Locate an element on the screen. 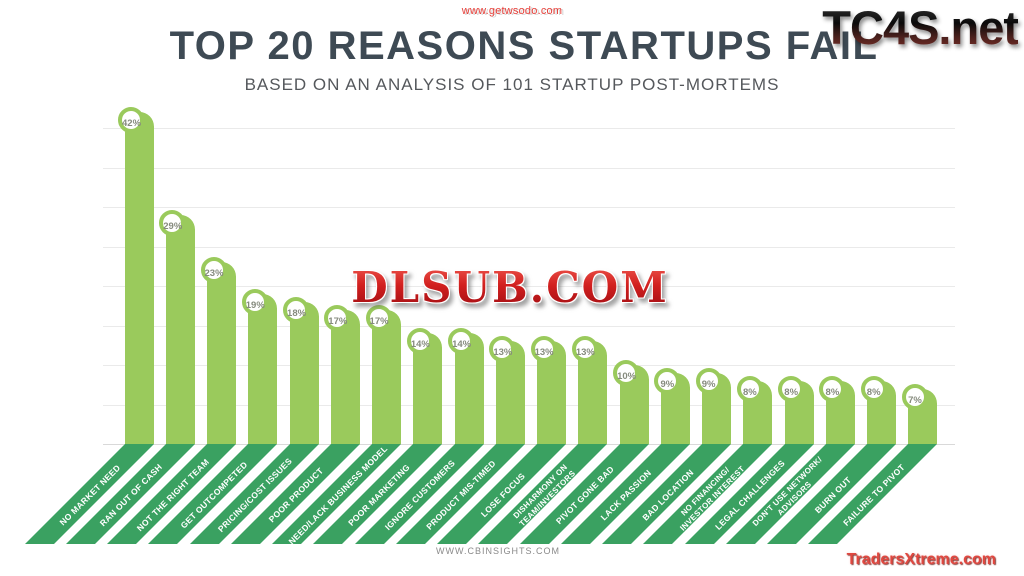 The width and height of the screenshot is (1024, 576). watermark-getwsodo: www.getwsodo.com is located at coordinates (512, 11).